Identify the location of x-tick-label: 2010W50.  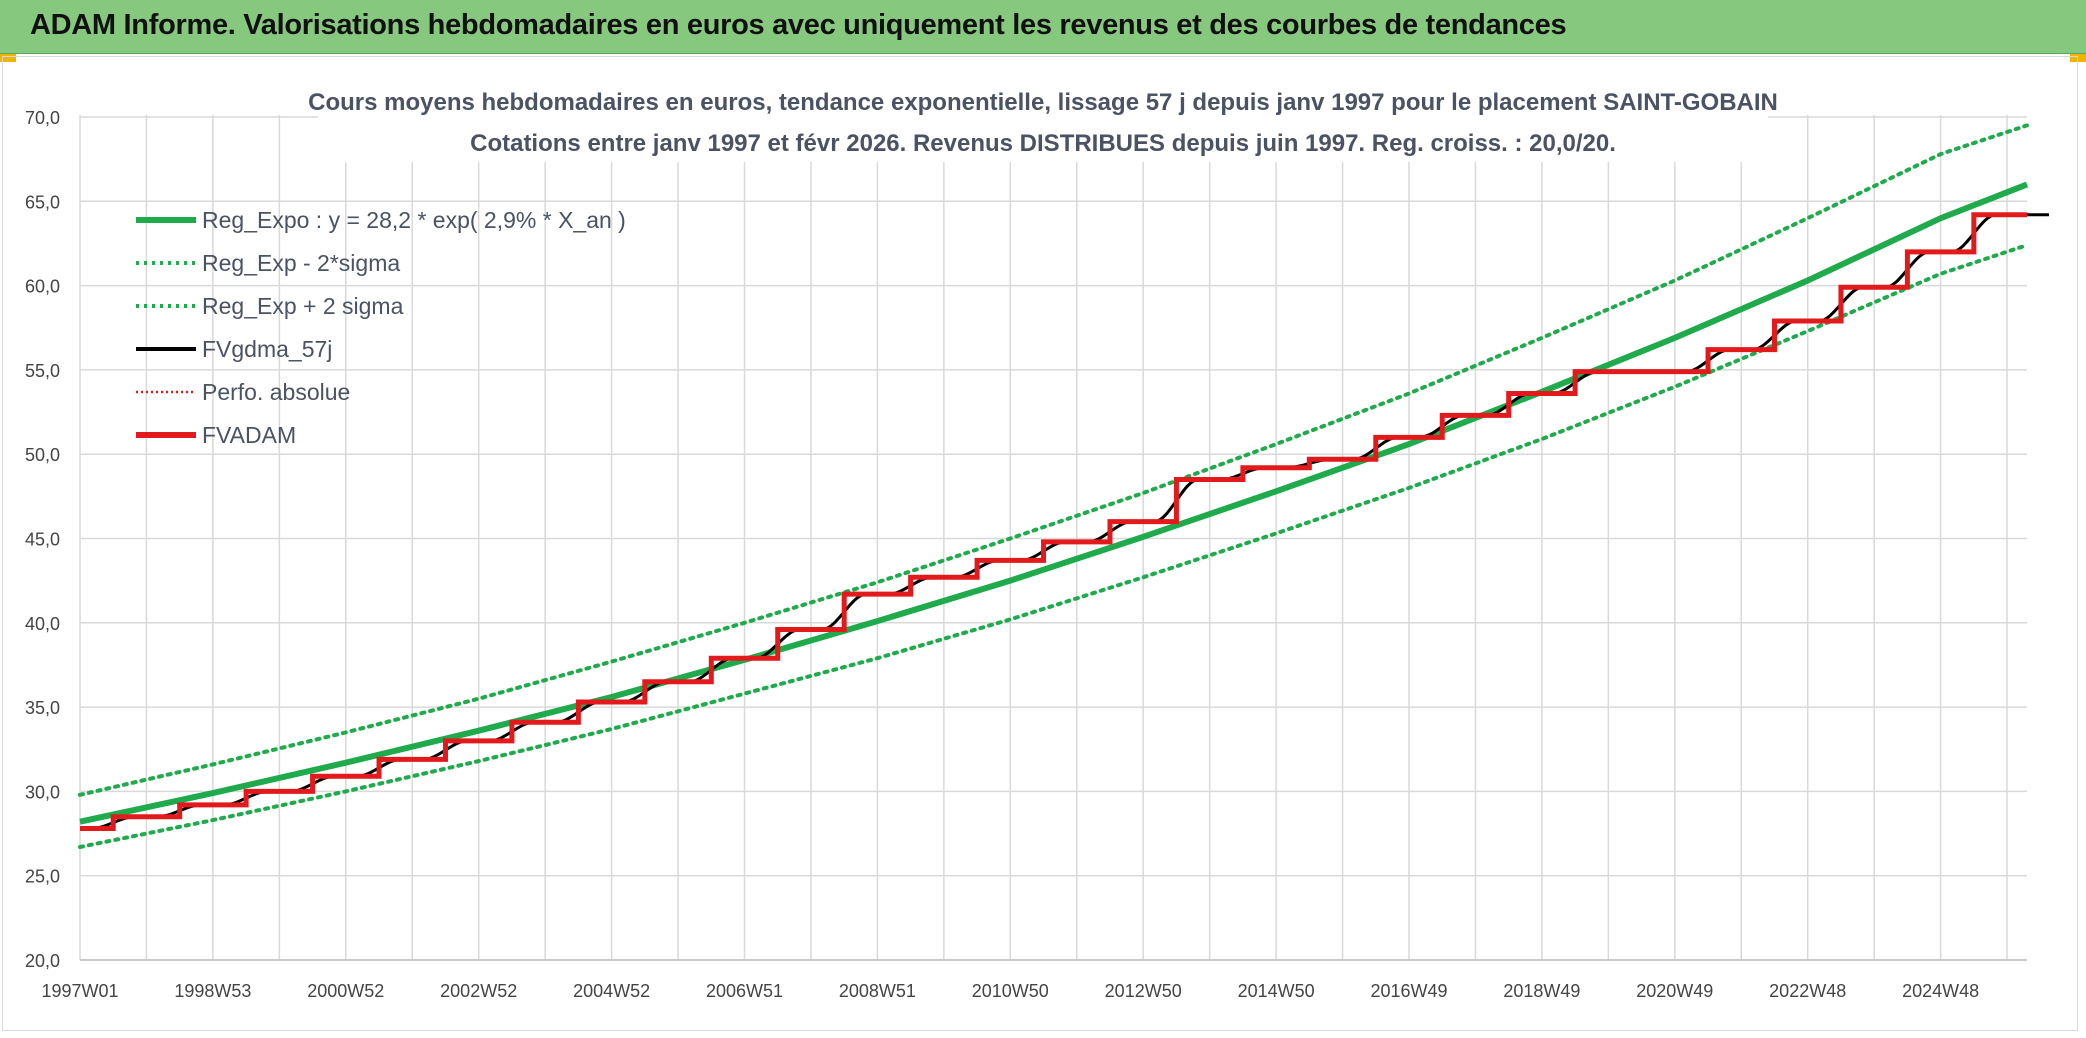
(1010, 991).